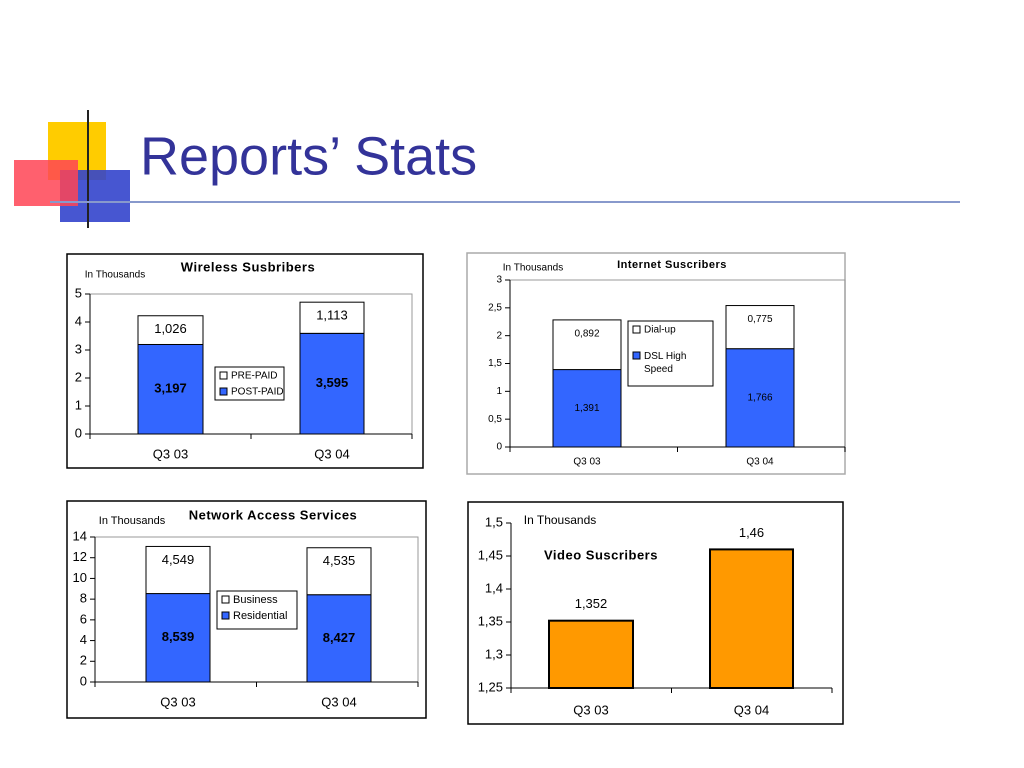 Image resolution: width=1024 pixels, height=768 pixels. What do you see at coordinates (759, 319) in the screenshot?
I see `bar-label: 0,775` at bounding box center [759, 319].